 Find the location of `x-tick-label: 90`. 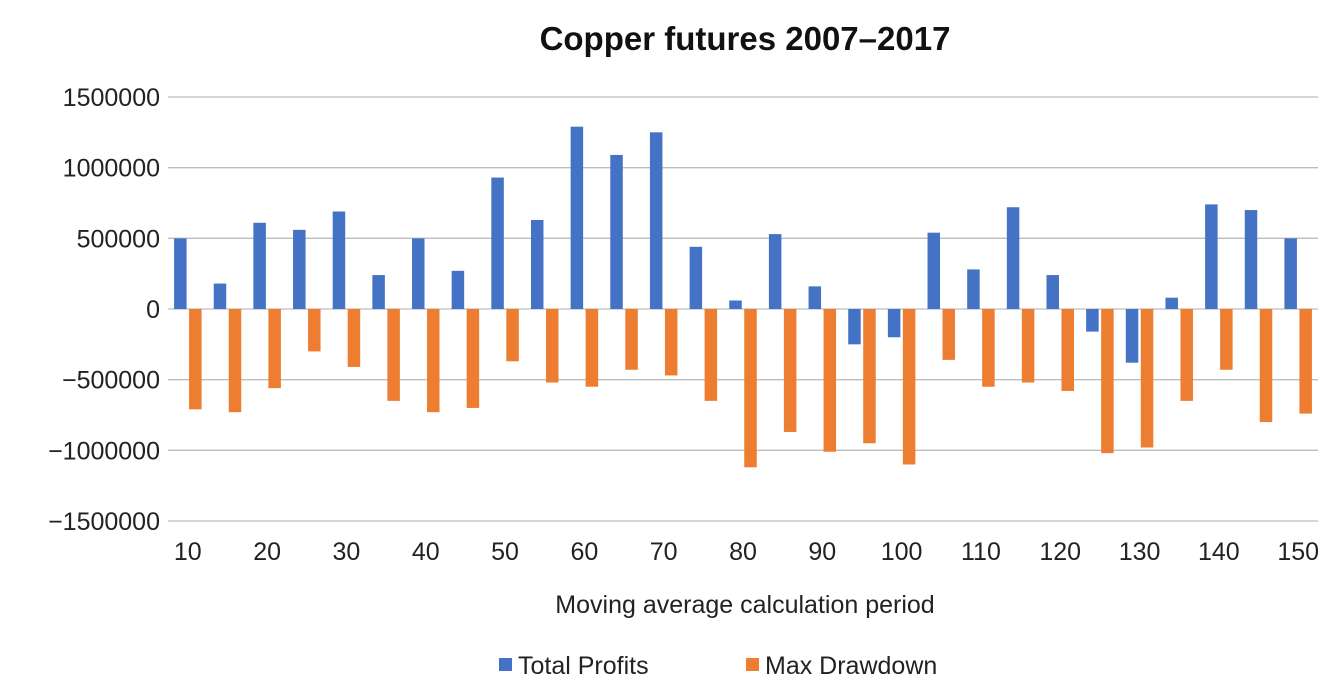

x-tick-label: 90 is located at coordinates (822, 552).